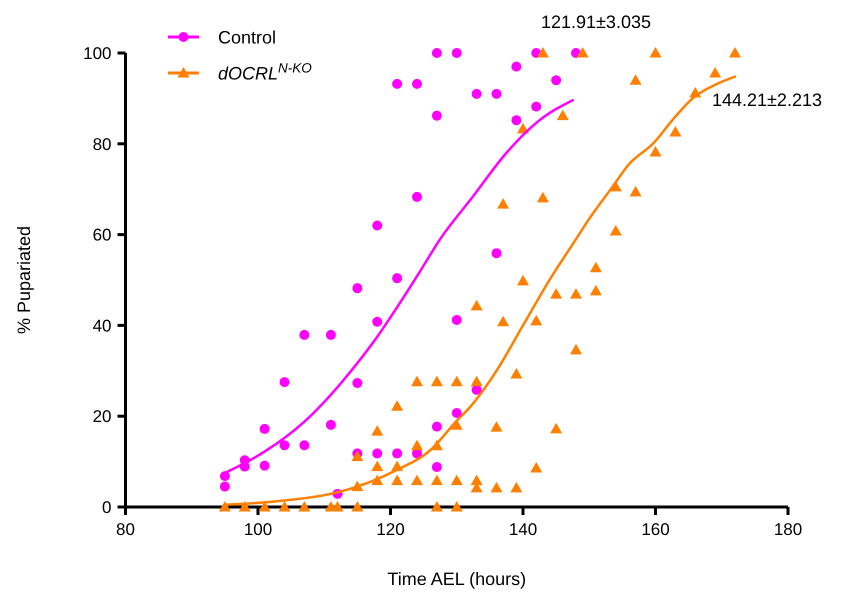 Image resolution: width=859 pixels, height=597 pixels. I want to click on y-tick-label: 40, so click(102, 326).